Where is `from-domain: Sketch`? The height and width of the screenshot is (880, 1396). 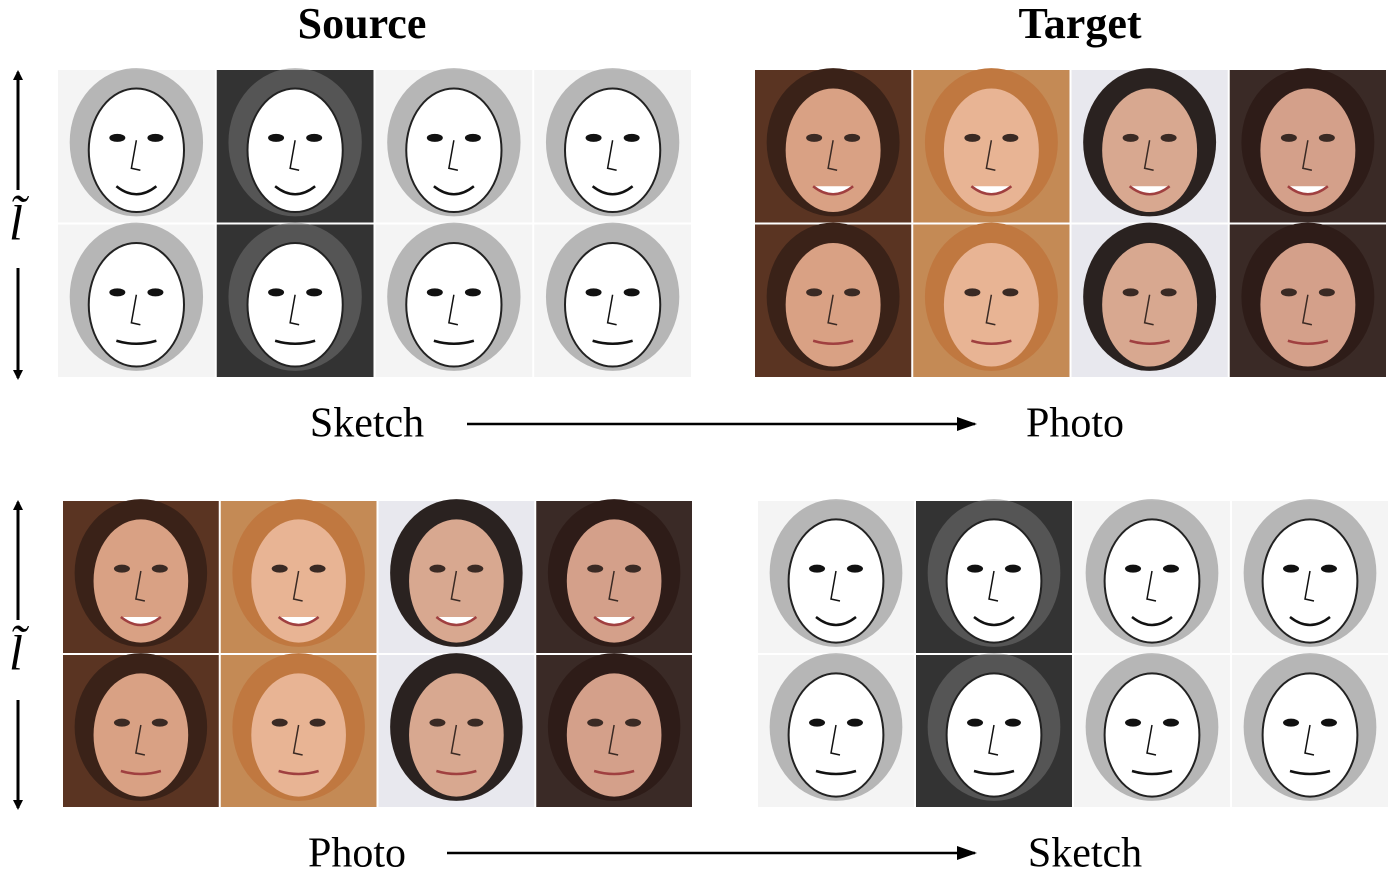 from-domain: Sketch is located at coordinates (367, 424).